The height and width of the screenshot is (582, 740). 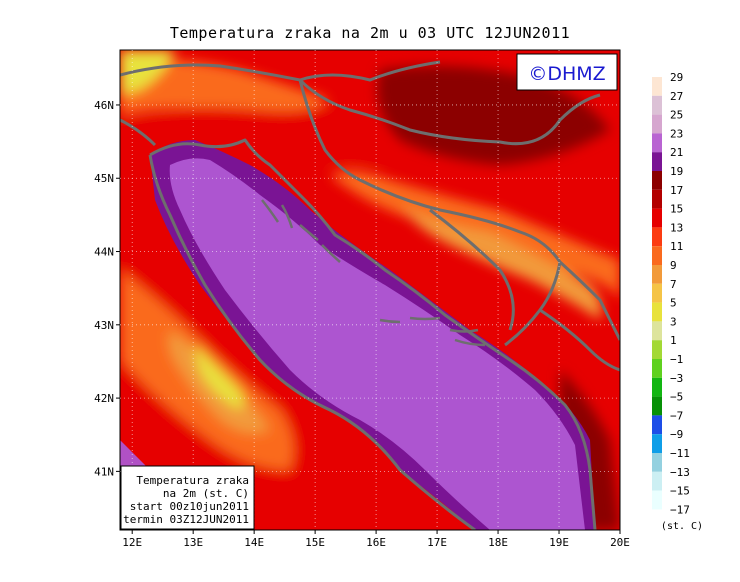 What do you see at coordinates (673, 265) in the screenshot?
I see `legend-label: 9` at bounding box center [673, 265].